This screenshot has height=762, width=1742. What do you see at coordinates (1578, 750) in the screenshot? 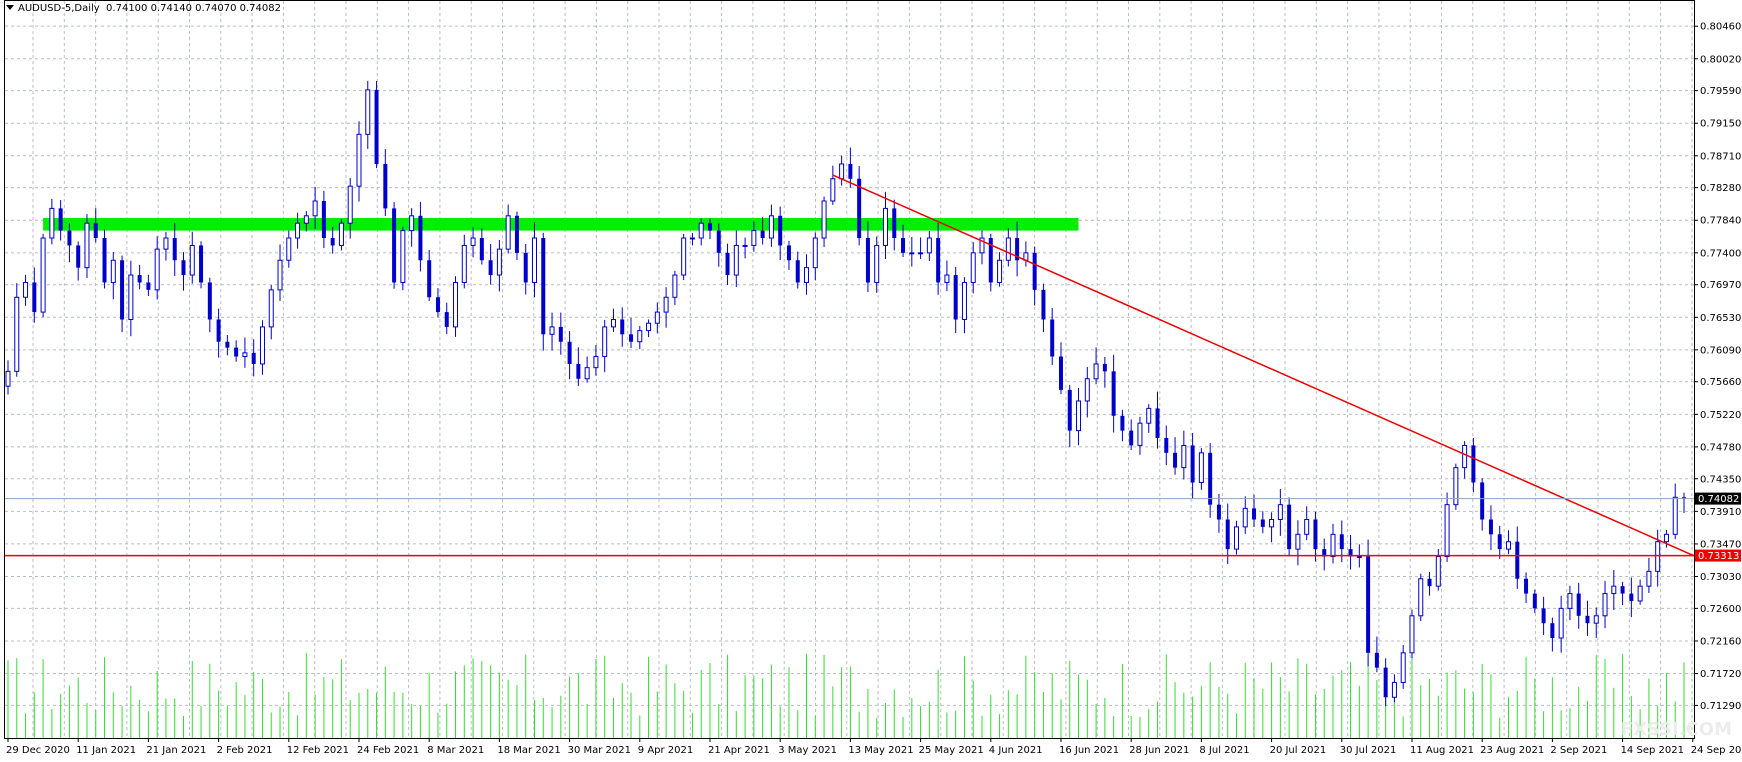
I see `time-tick-label: 2 Sep 2021` at bounding box center [1578, 750].